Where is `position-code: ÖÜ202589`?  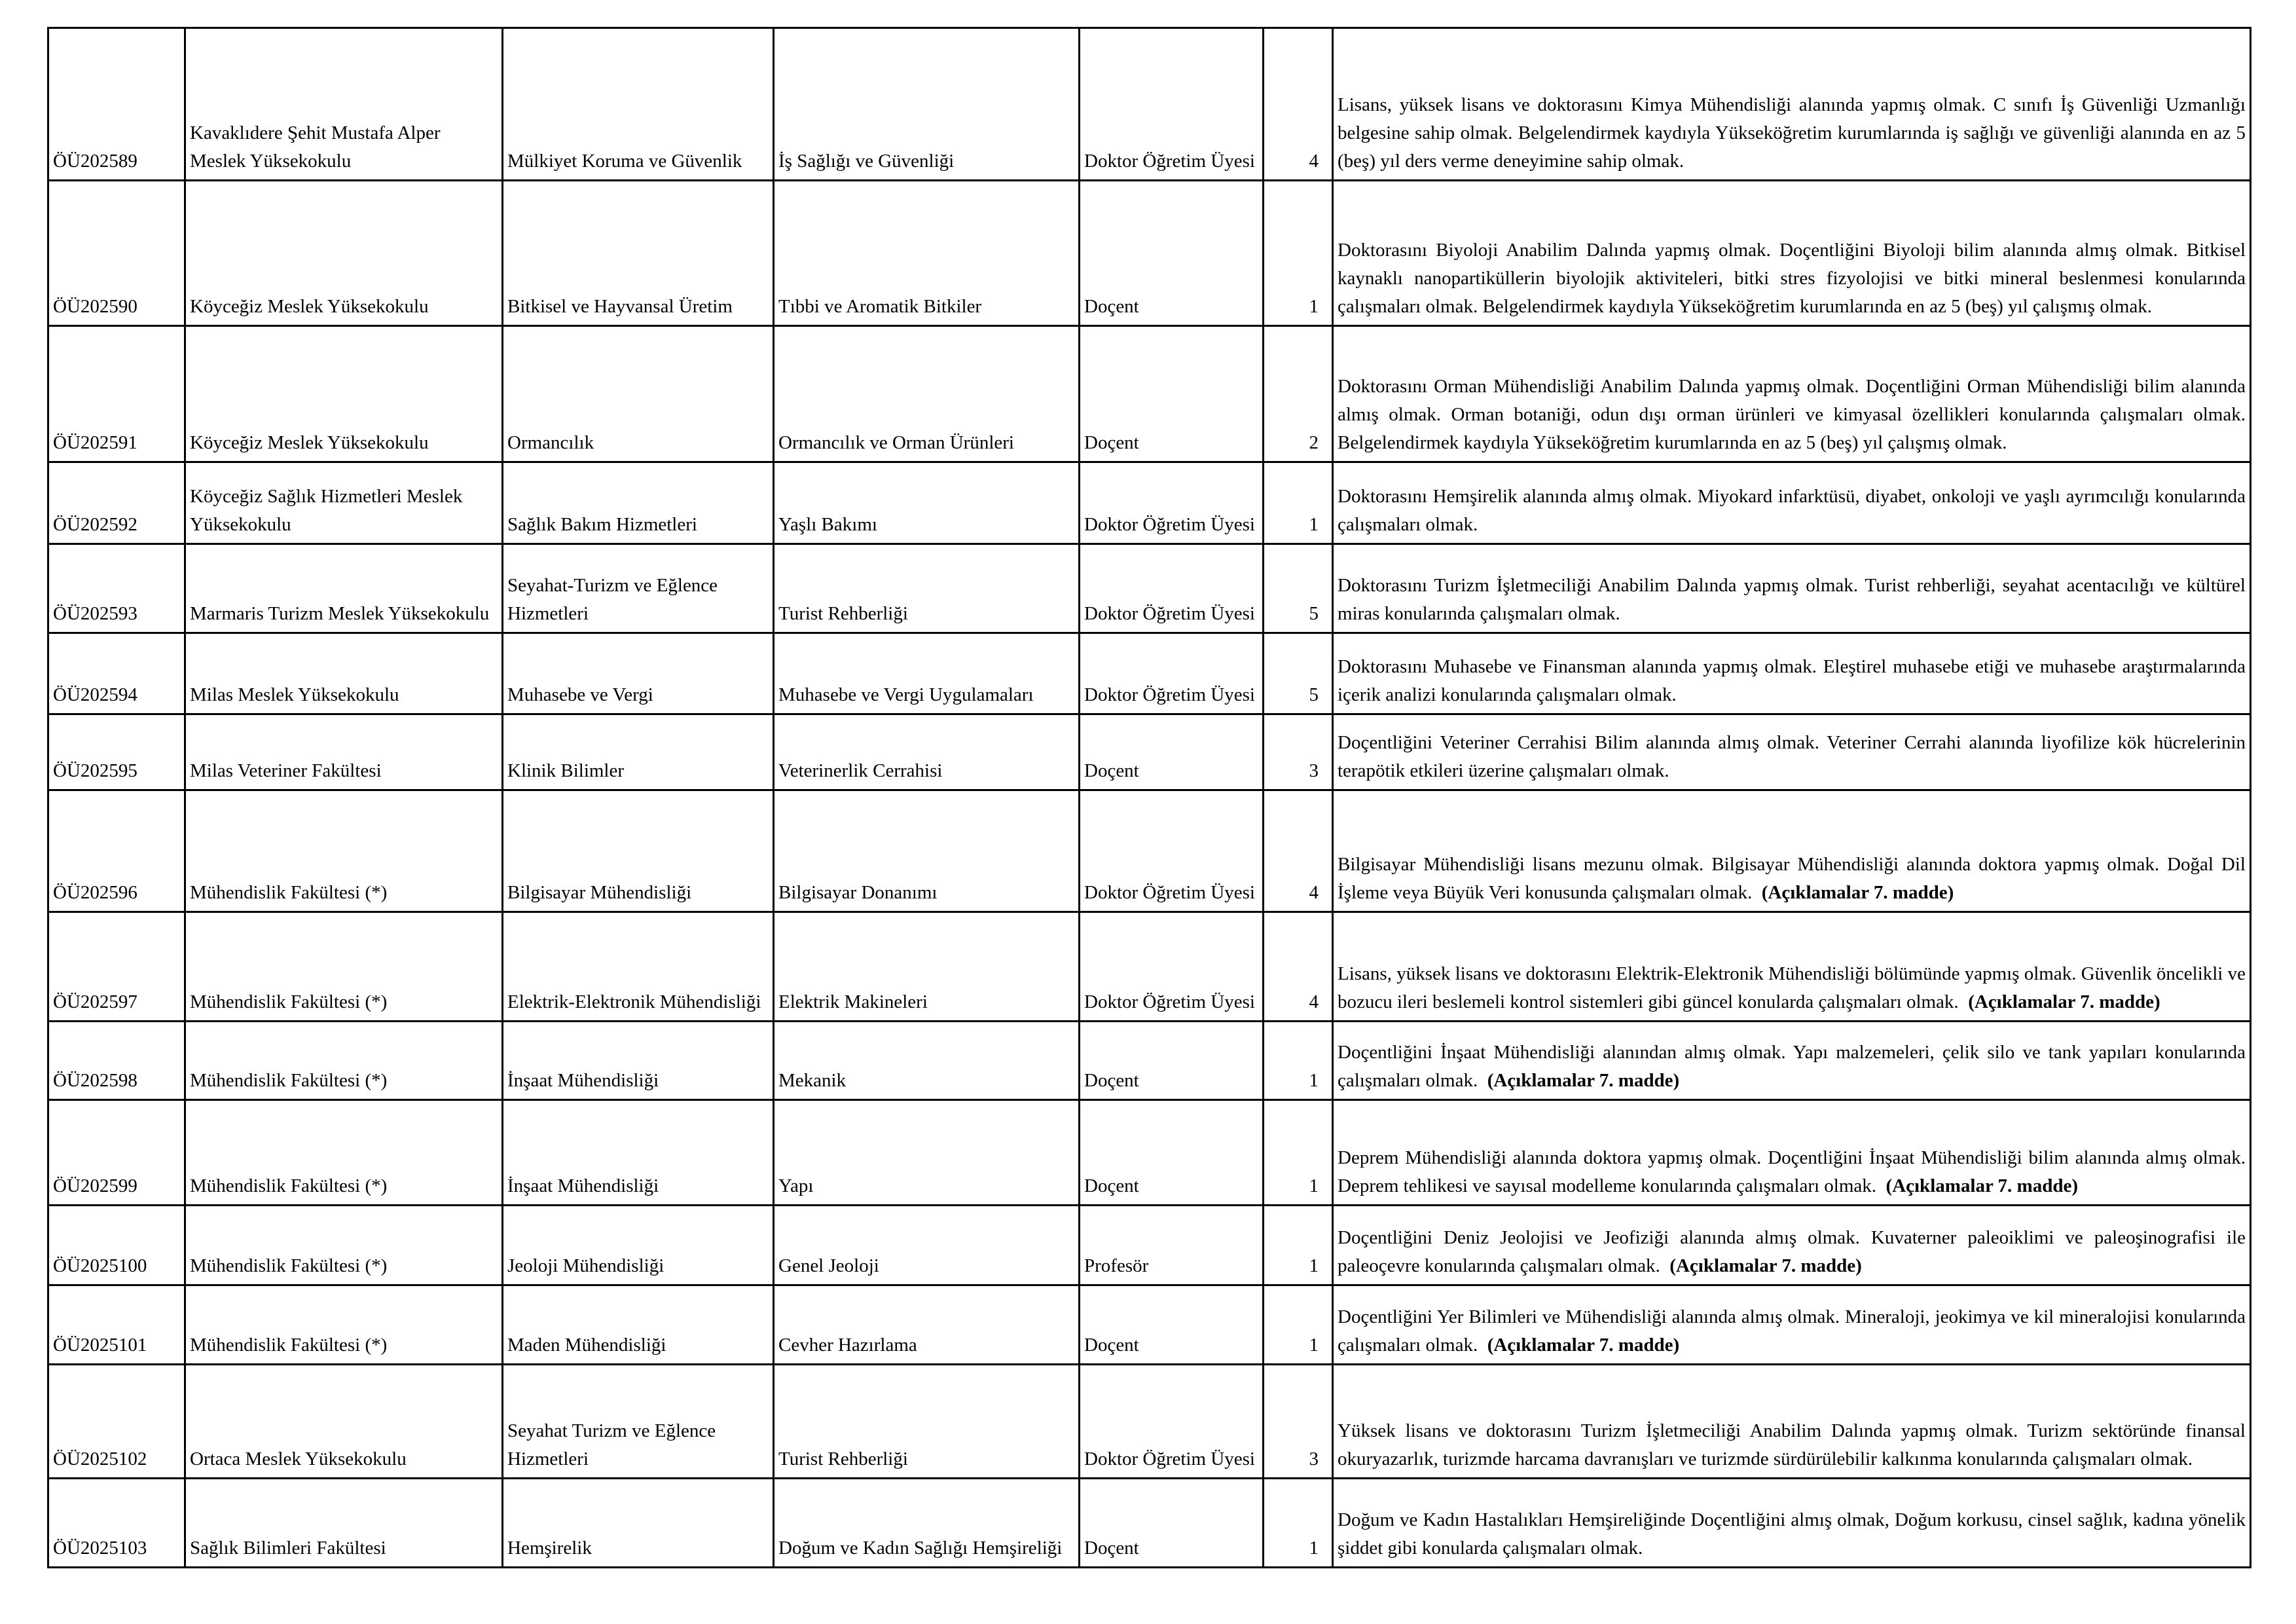 position-code: ÖÜ202589 is located at coordinates (116, 104).